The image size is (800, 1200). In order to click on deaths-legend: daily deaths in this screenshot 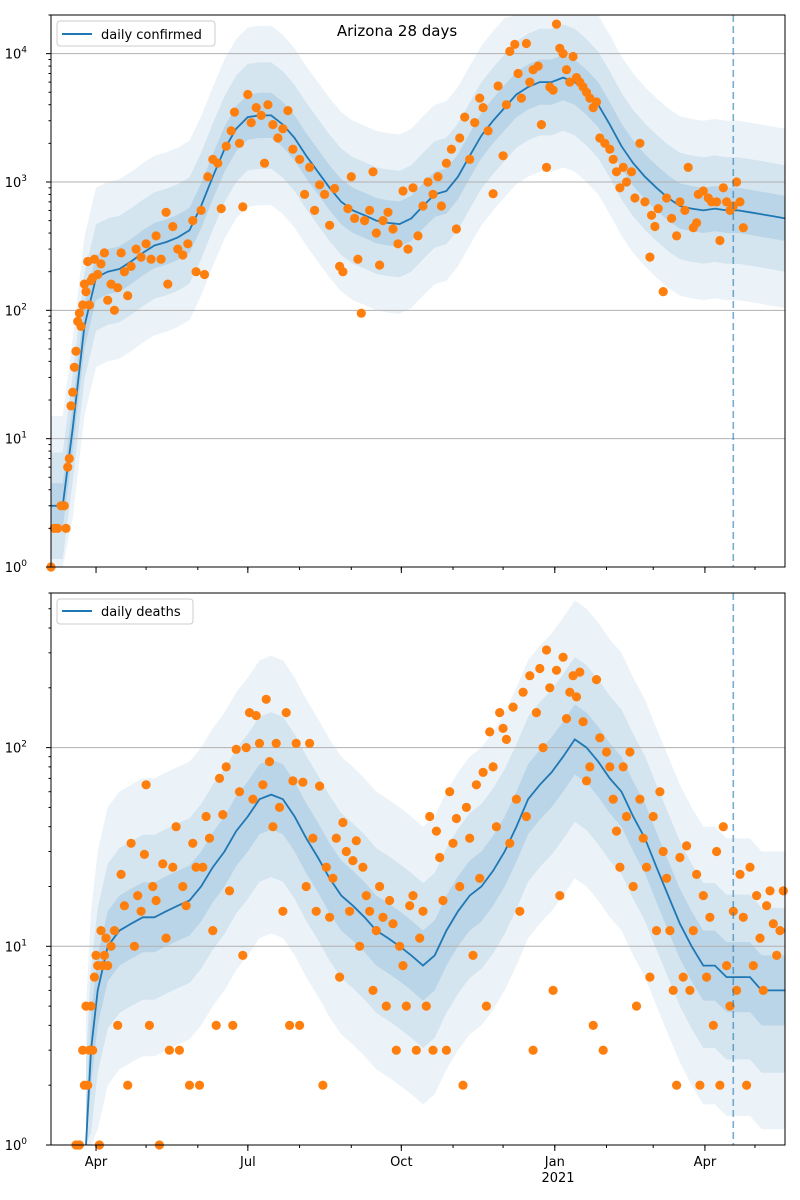, I will do `click(125, 611)`.